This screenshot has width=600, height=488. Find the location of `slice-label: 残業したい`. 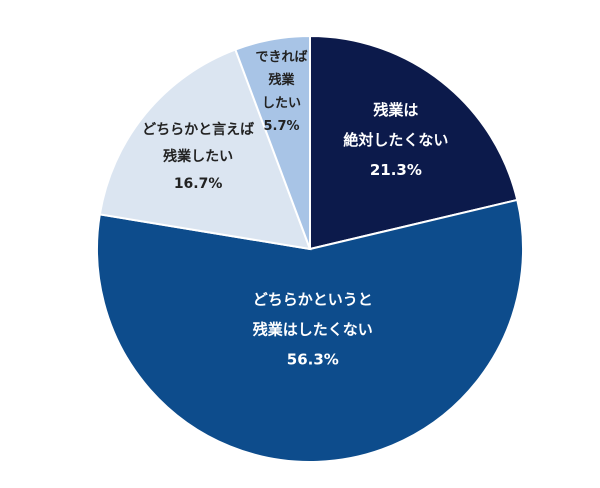

slice-label: 残業したい is located at coordinates (198, 156).